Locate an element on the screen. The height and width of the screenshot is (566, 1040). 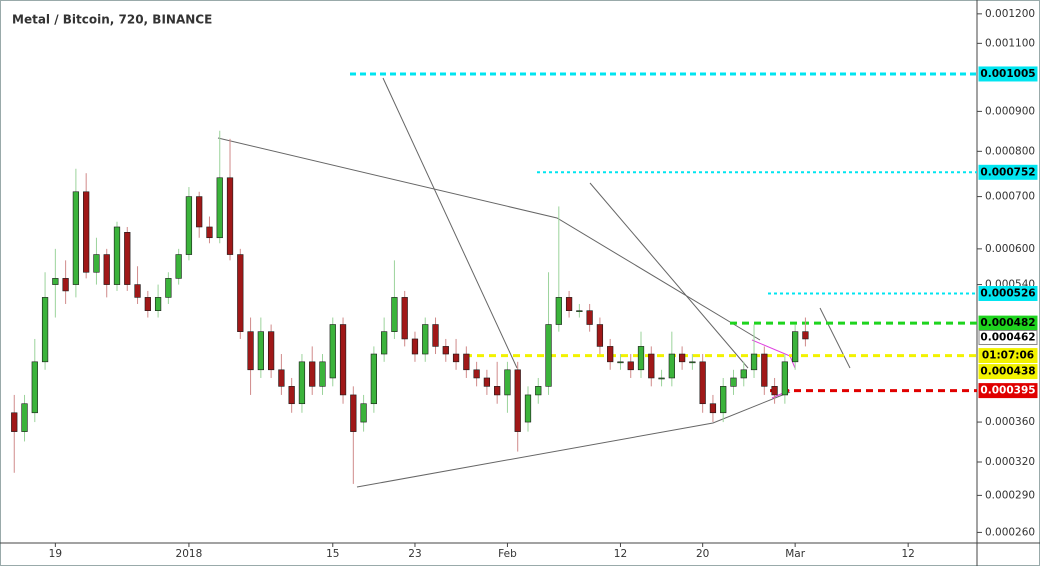
level-label: 0.001005 is located at coordinates (1007, 74).